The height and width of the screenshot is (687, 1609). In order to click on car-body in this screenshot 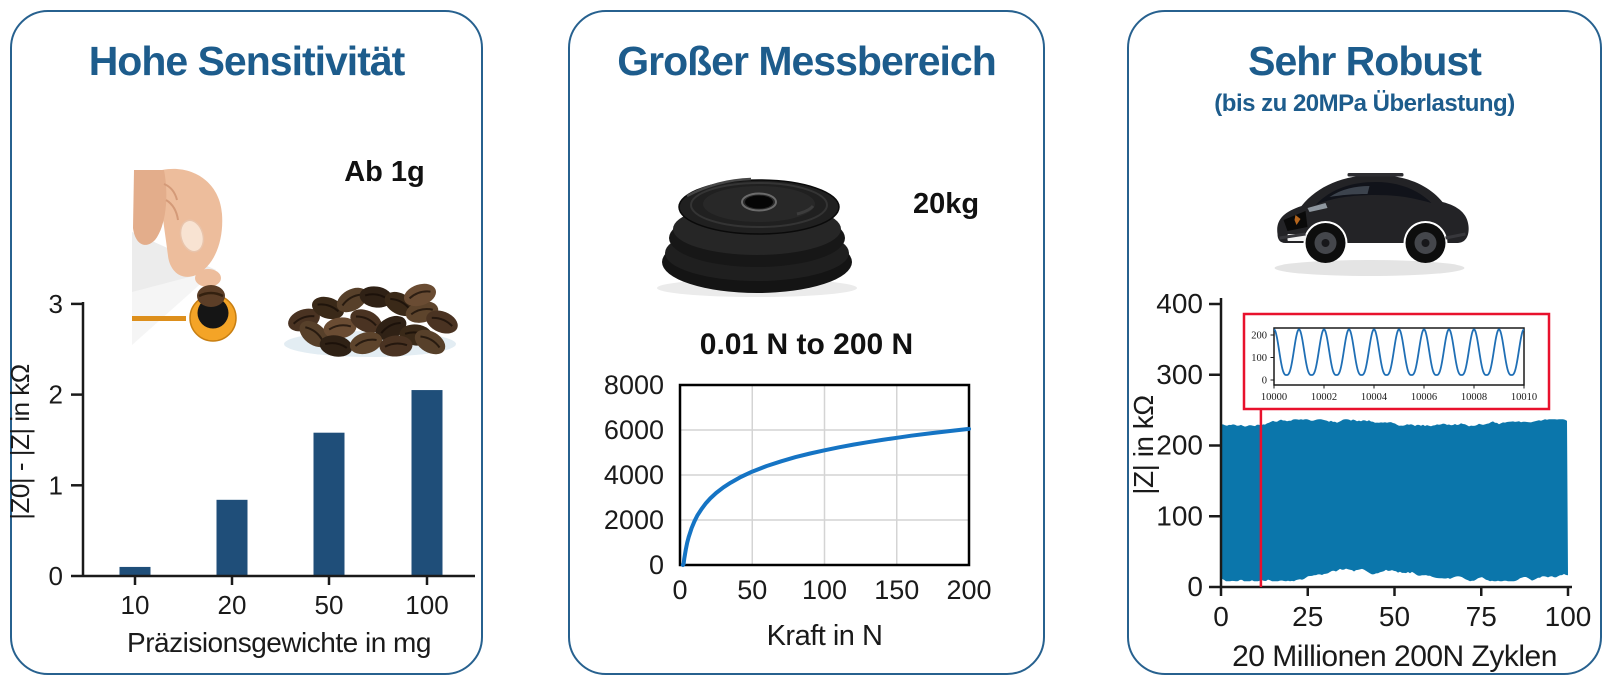, I will do `click(1373, 209)`.